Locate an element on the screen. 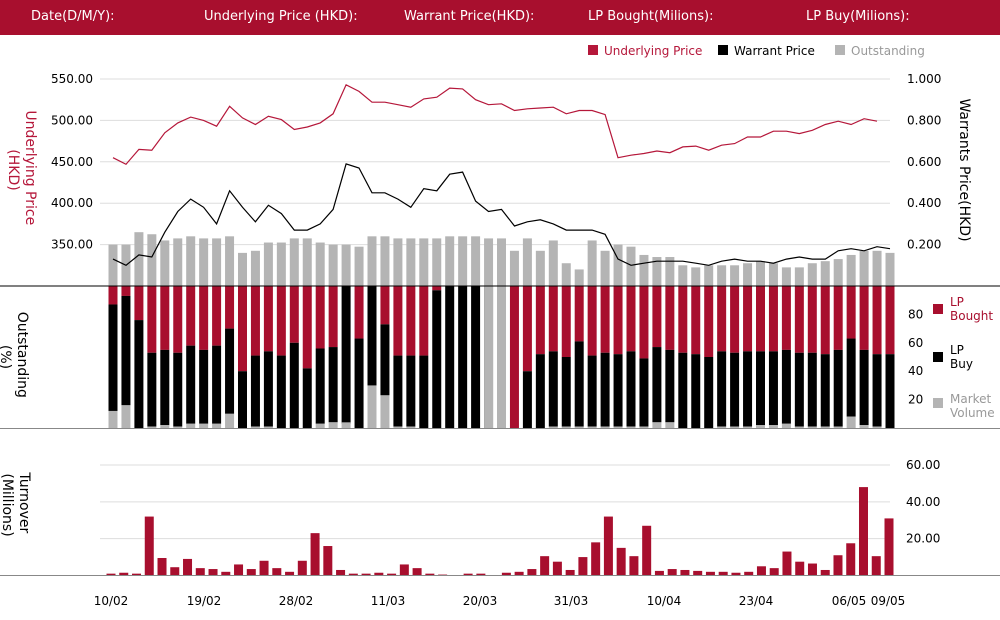 The image size is (1000, 620). underlying-axis-title-line2: (HKD) is located at coordinates (13, 169).